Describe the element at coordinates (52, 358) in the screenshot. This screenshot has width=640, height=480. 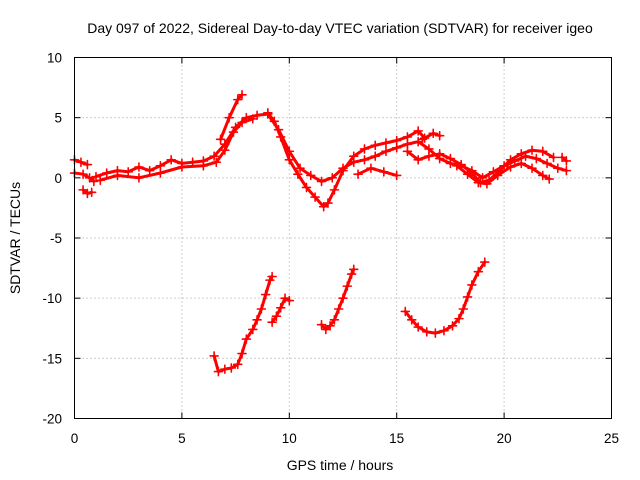
I see `y-tick-label: -15` at that location.